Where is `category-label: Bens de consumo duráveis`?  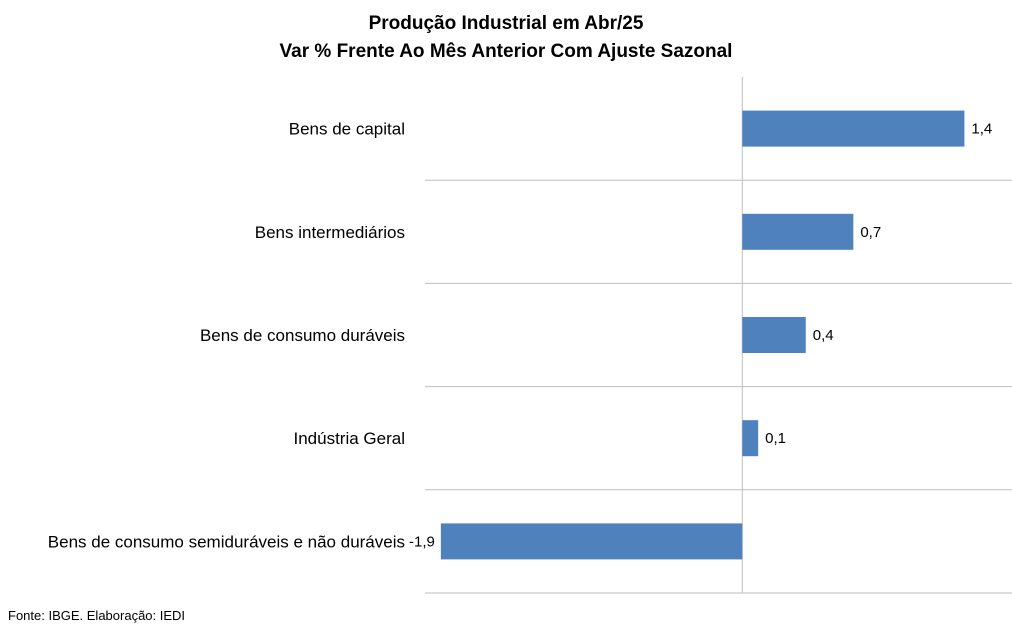
category-label: Bens de consumo duráveis is located at coordinates (302, 335).